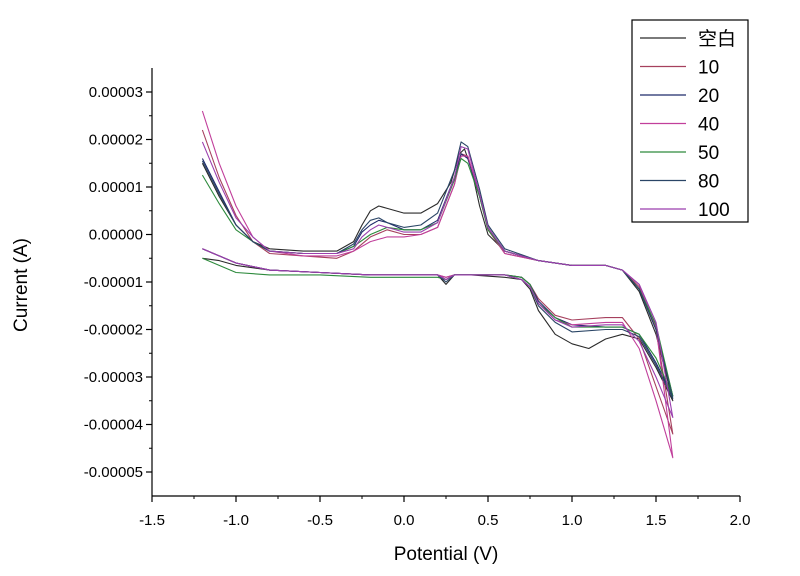 The image size is (800, 576). What do you see at coordinates (708, 68) in the screenshot?
I see `legend-label: 10` at bounding box center [708, 68].